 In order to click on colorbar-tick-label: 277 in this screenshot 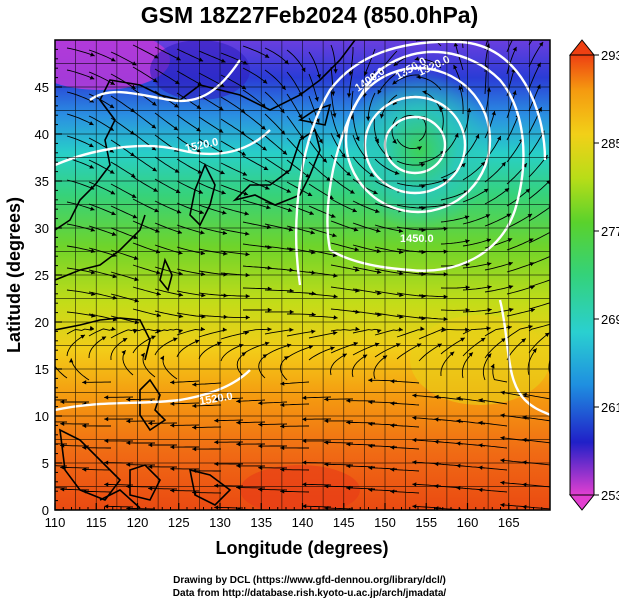, I will do `click(610, 231)`.